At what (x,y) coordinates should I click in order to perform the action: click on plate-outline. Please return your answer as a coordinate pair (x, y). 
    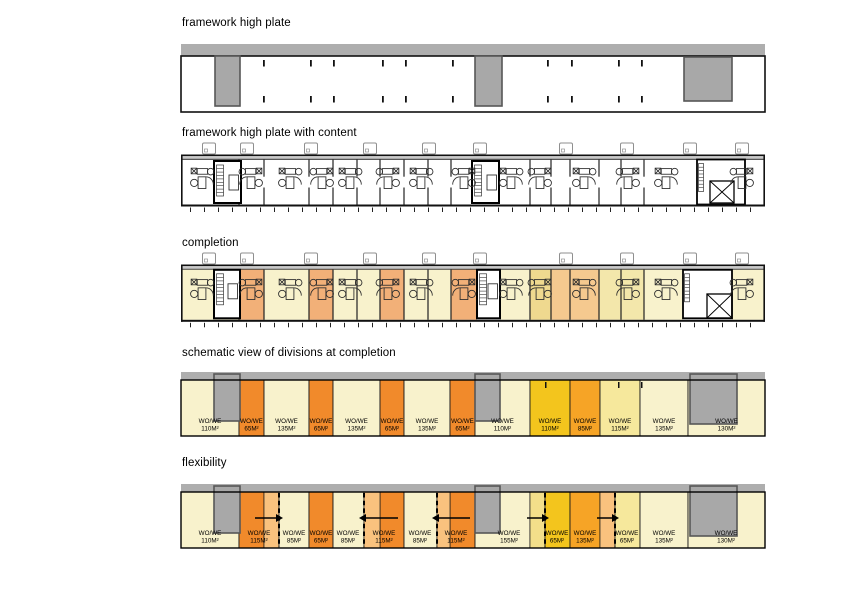
    Looking at the image, I should click on (473, 84).